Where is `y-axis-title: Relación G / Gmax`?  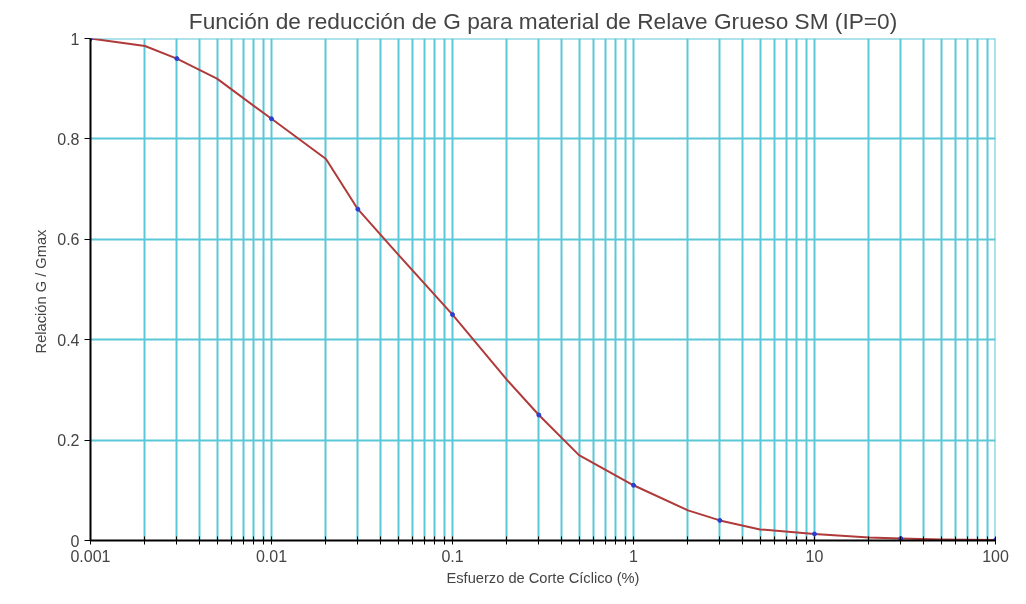
y-axis-title: Relación G / Gmax is located at coordinates (41, 291).